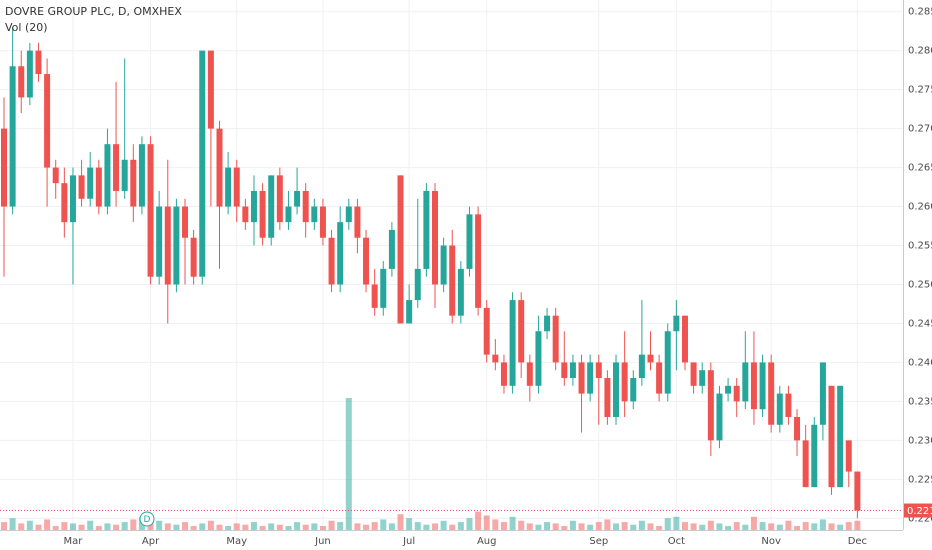  I want to click on x-tick-label: Oct, so click(676, 541).